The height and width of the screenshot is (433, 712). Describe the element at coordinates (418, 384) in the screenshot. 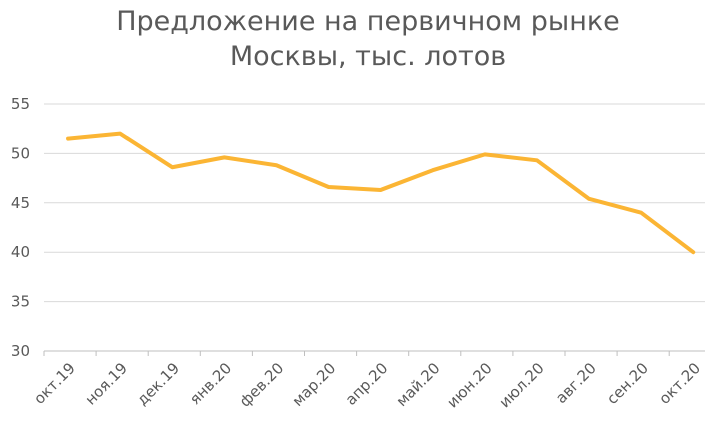

I see `x-tick-label: май.20` at that location.